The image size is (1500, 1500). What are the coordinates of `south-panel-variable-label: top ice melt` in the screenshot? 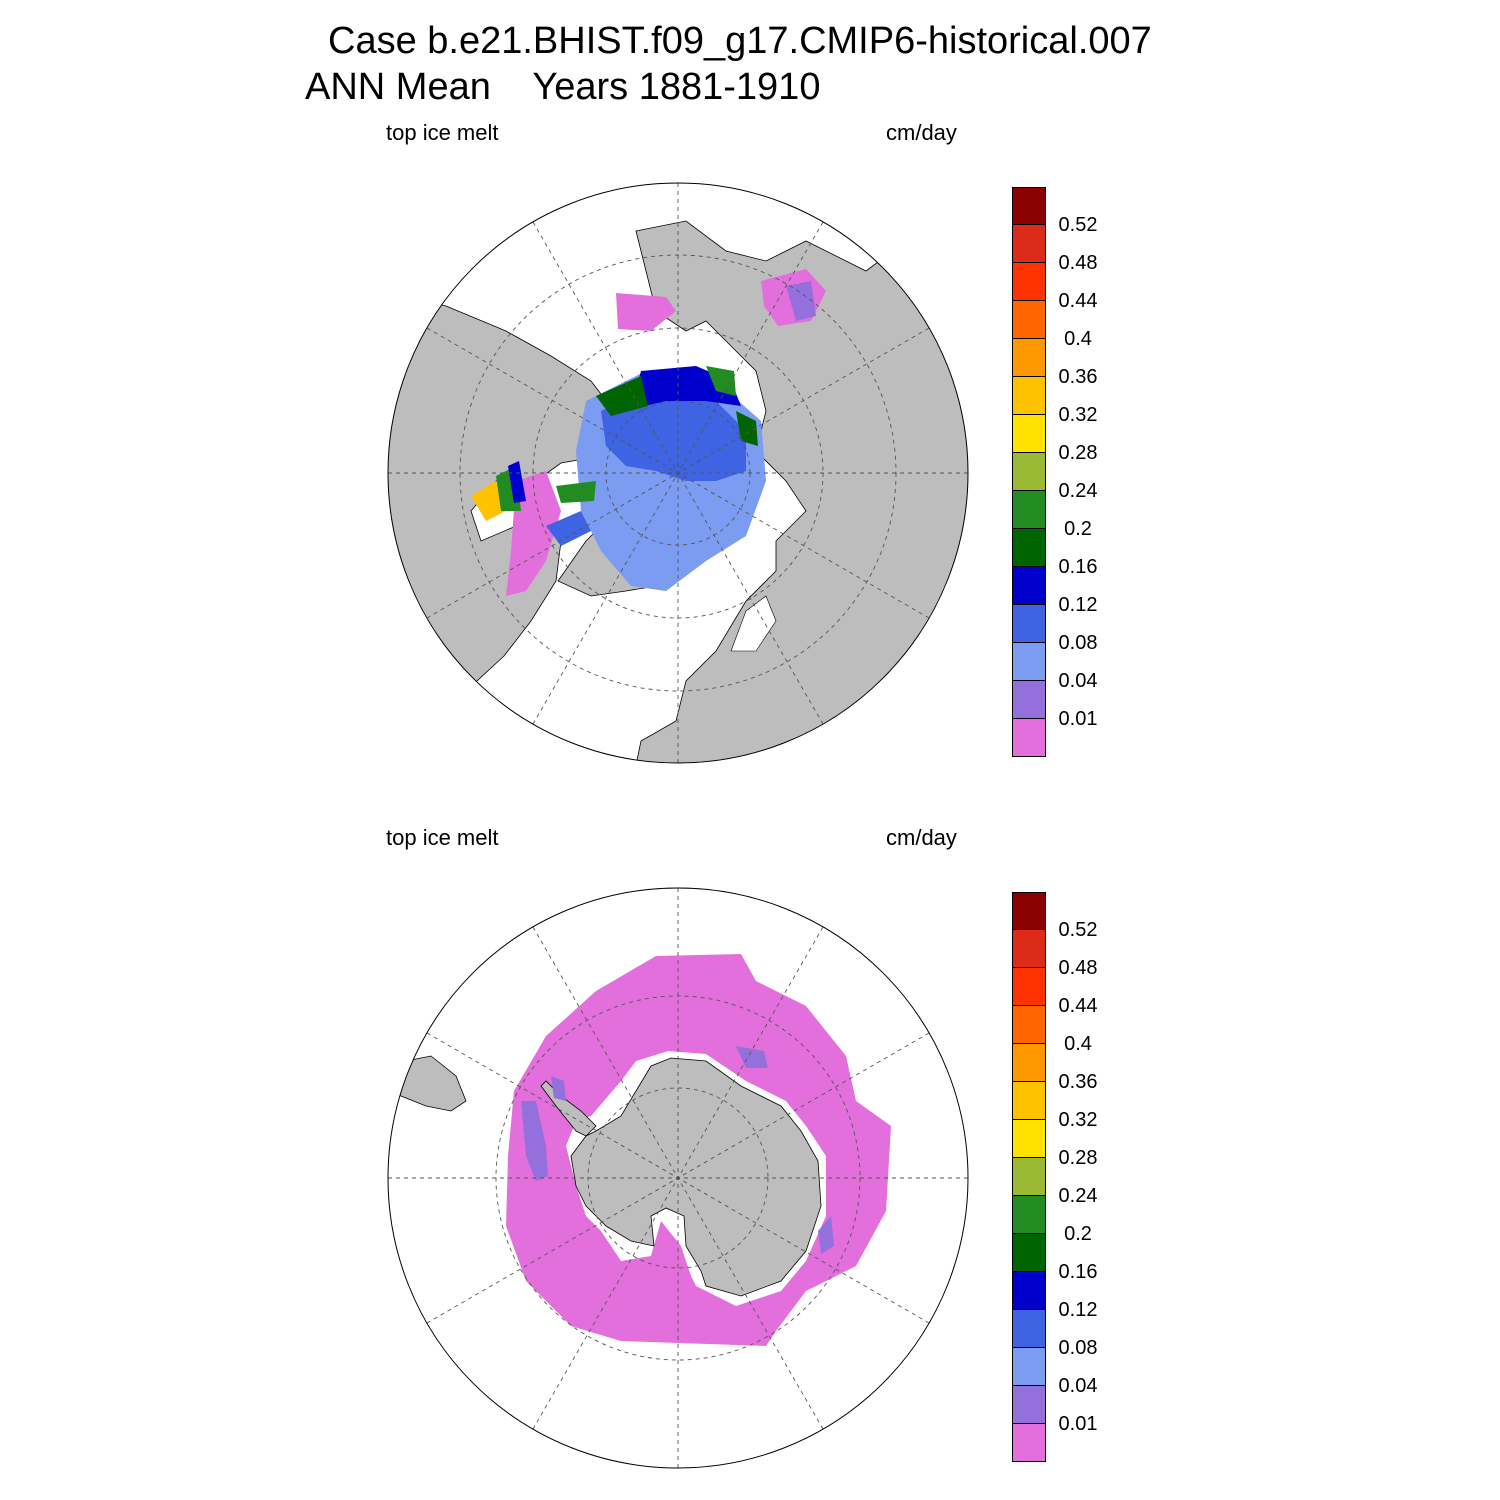 It's located at (442, 837).